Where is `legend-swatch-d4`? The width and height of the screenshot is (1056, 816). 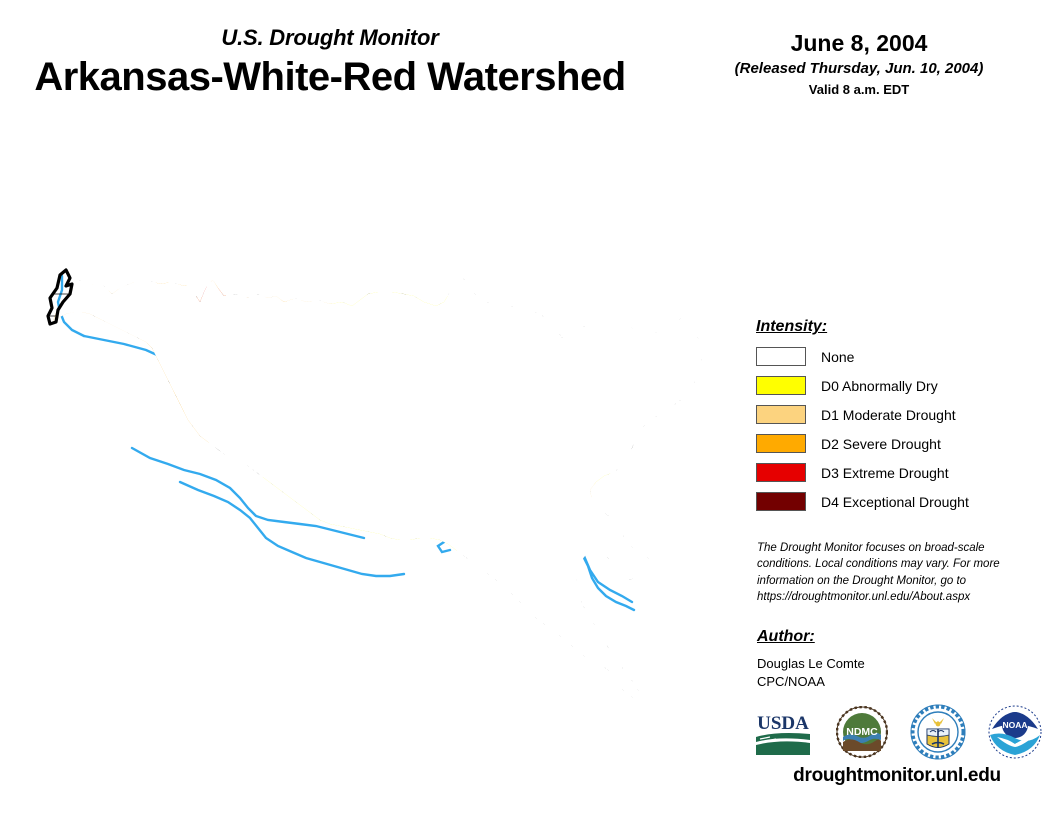
legend-swatch-d4 is located at coordinates (781, 501).